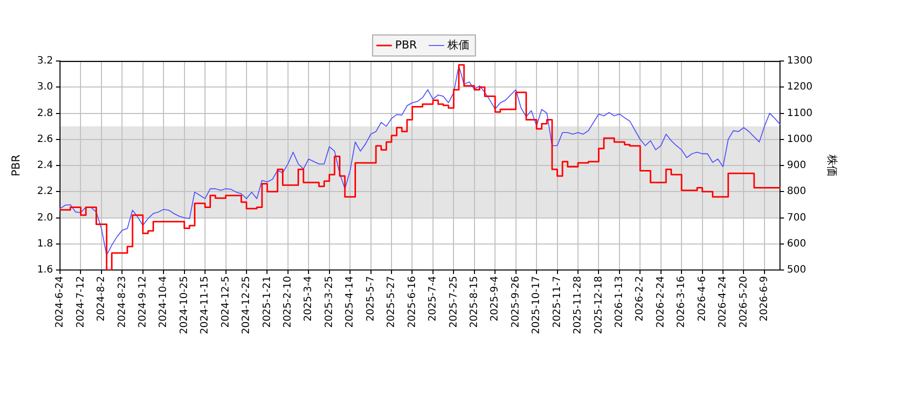  I want to click on x-tick-label: 2025-8-15, so click(474, 302).